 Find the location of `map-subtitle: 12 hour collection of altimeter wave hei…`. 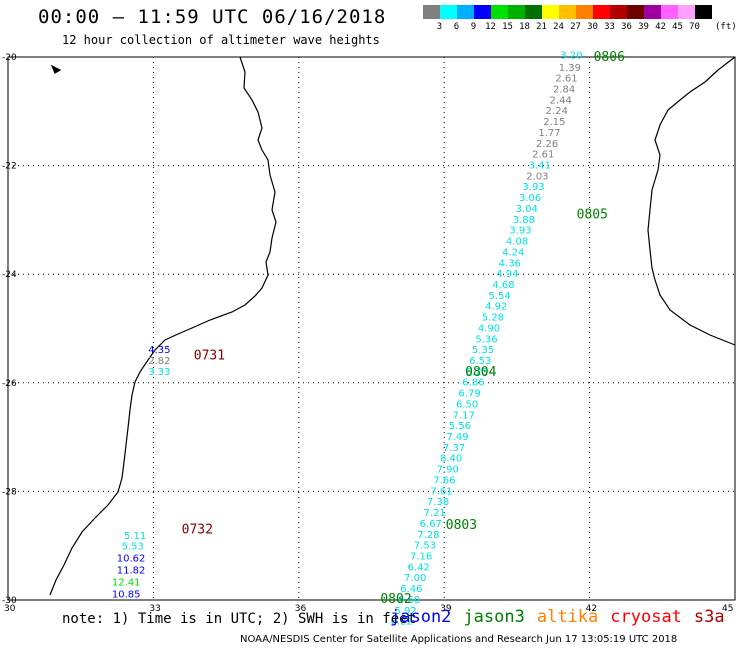

map-subtitle: 12 hour collection of altimeter wave hei… is located at coordinates (221, 40).